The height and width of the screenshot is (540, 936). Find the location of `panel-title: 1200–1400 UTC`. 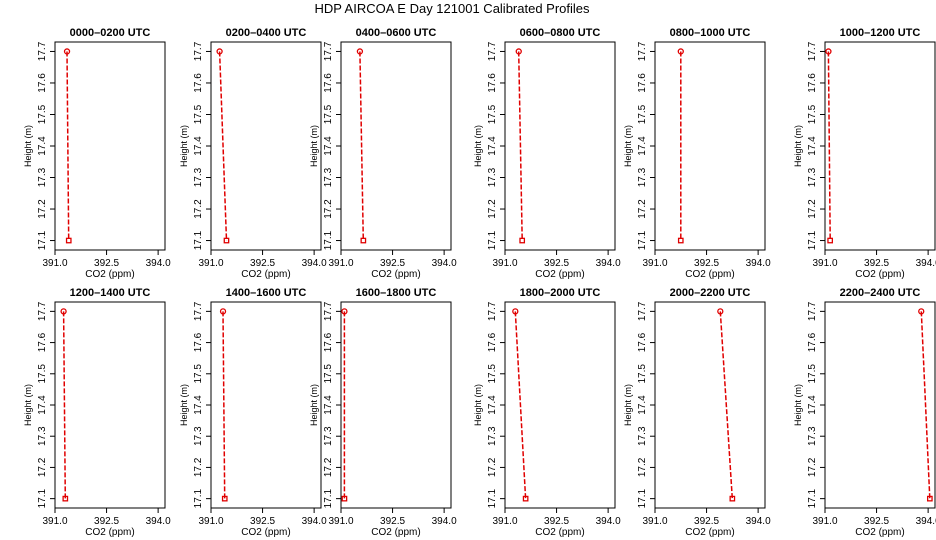

panel-title: 1200–1400 UTC is located at coordinates (110, 293).